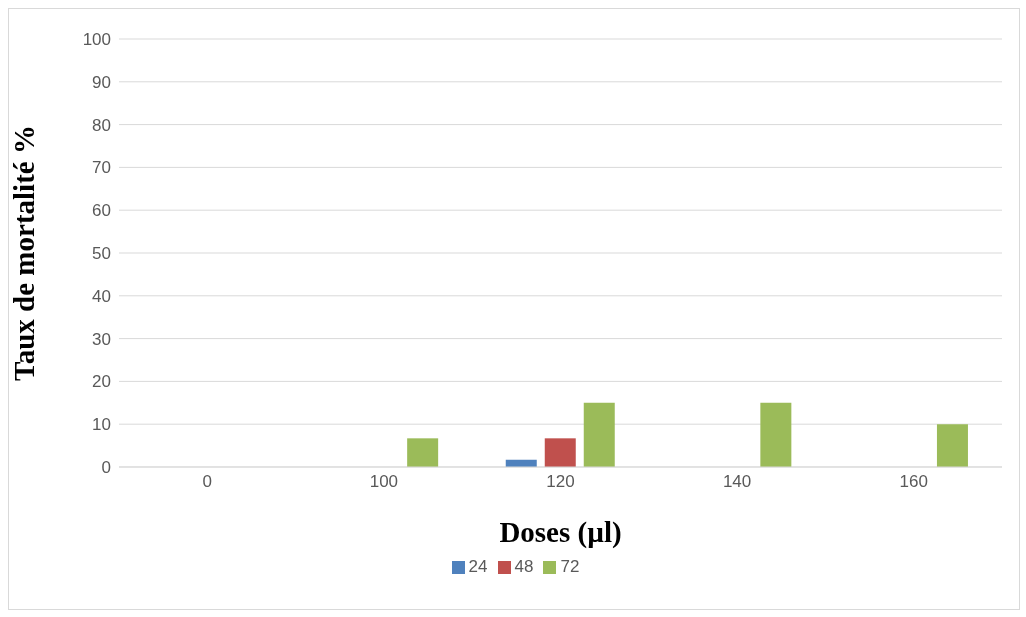 The height and width of the screenshot is (617, 1026). I want to click on y-tick-label: 90, so click(101, 82).